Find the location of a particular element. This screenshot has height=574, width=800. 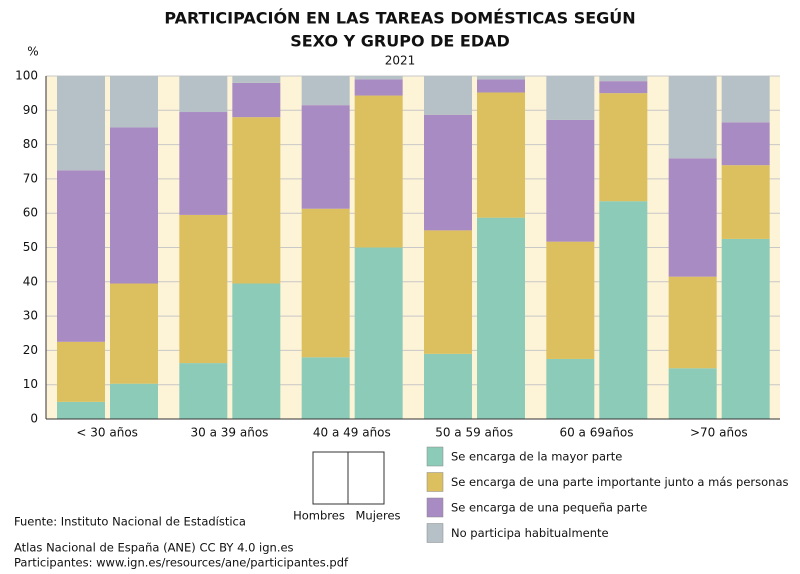

subgroup-label: Mujeres is located at coordinates (377, 516).